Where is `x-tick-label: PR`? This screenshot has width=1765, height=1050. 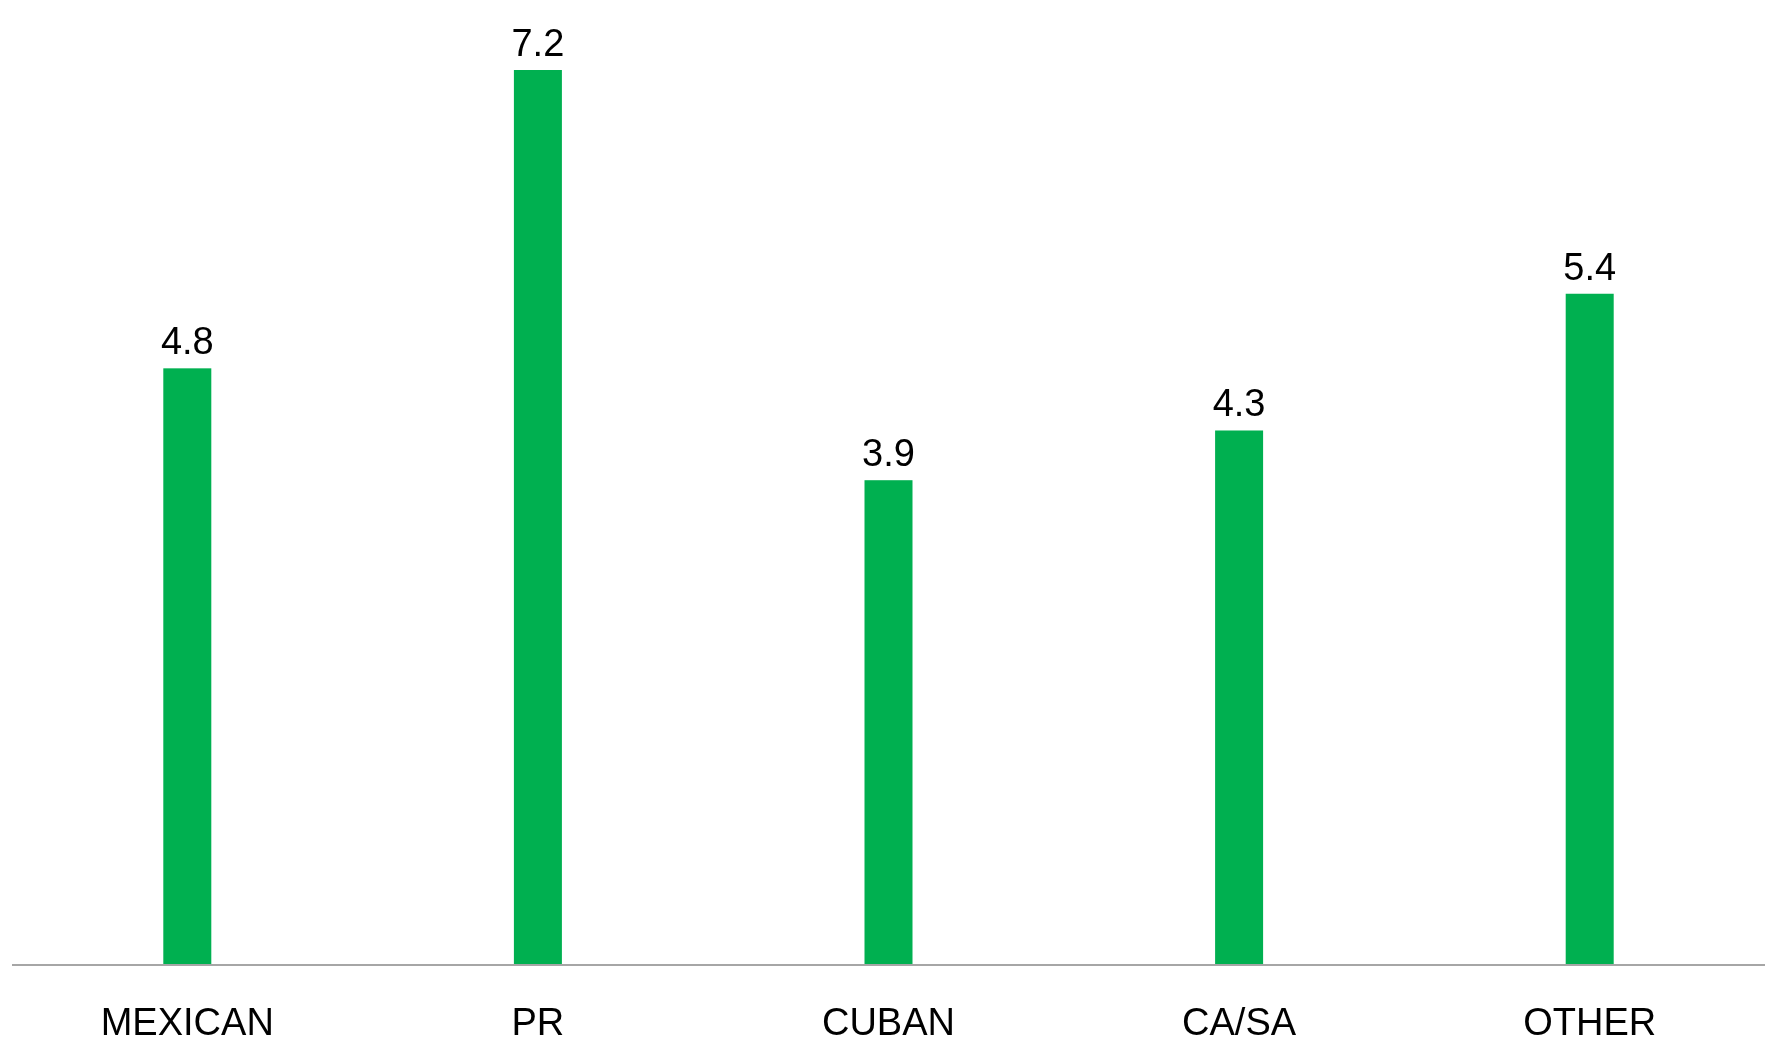
x-tick-label: PR is located at coordinates (538, 1022).